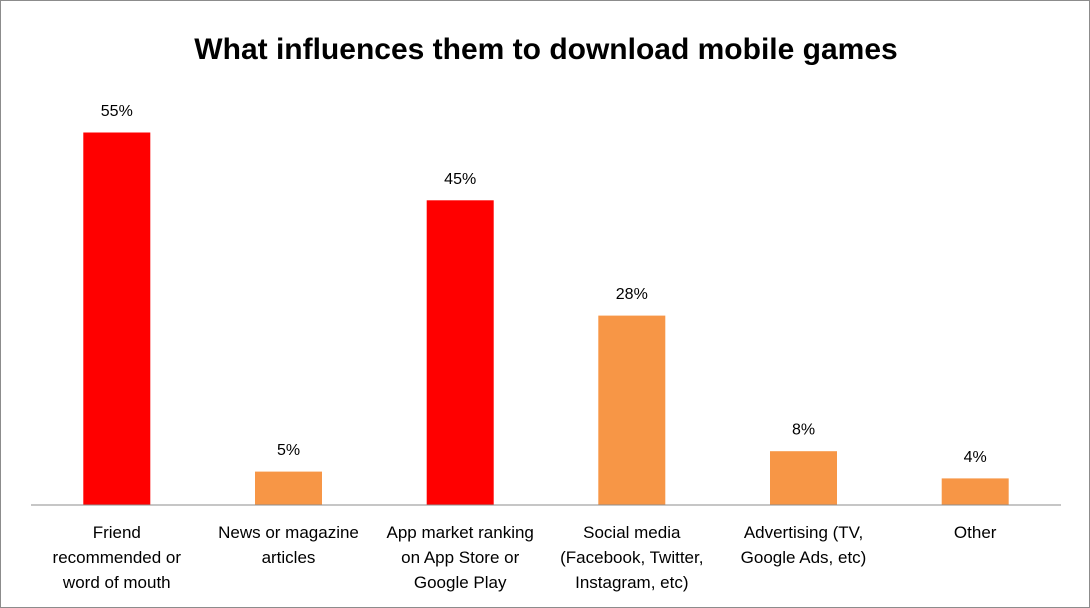 Image resolution: width=1090 pixels, height=608 pixels. What do you see at coordinates (803, 532) in the screenshot?
I see `category-label-line: Advertising (TV,` at bounding box center [803, 532].